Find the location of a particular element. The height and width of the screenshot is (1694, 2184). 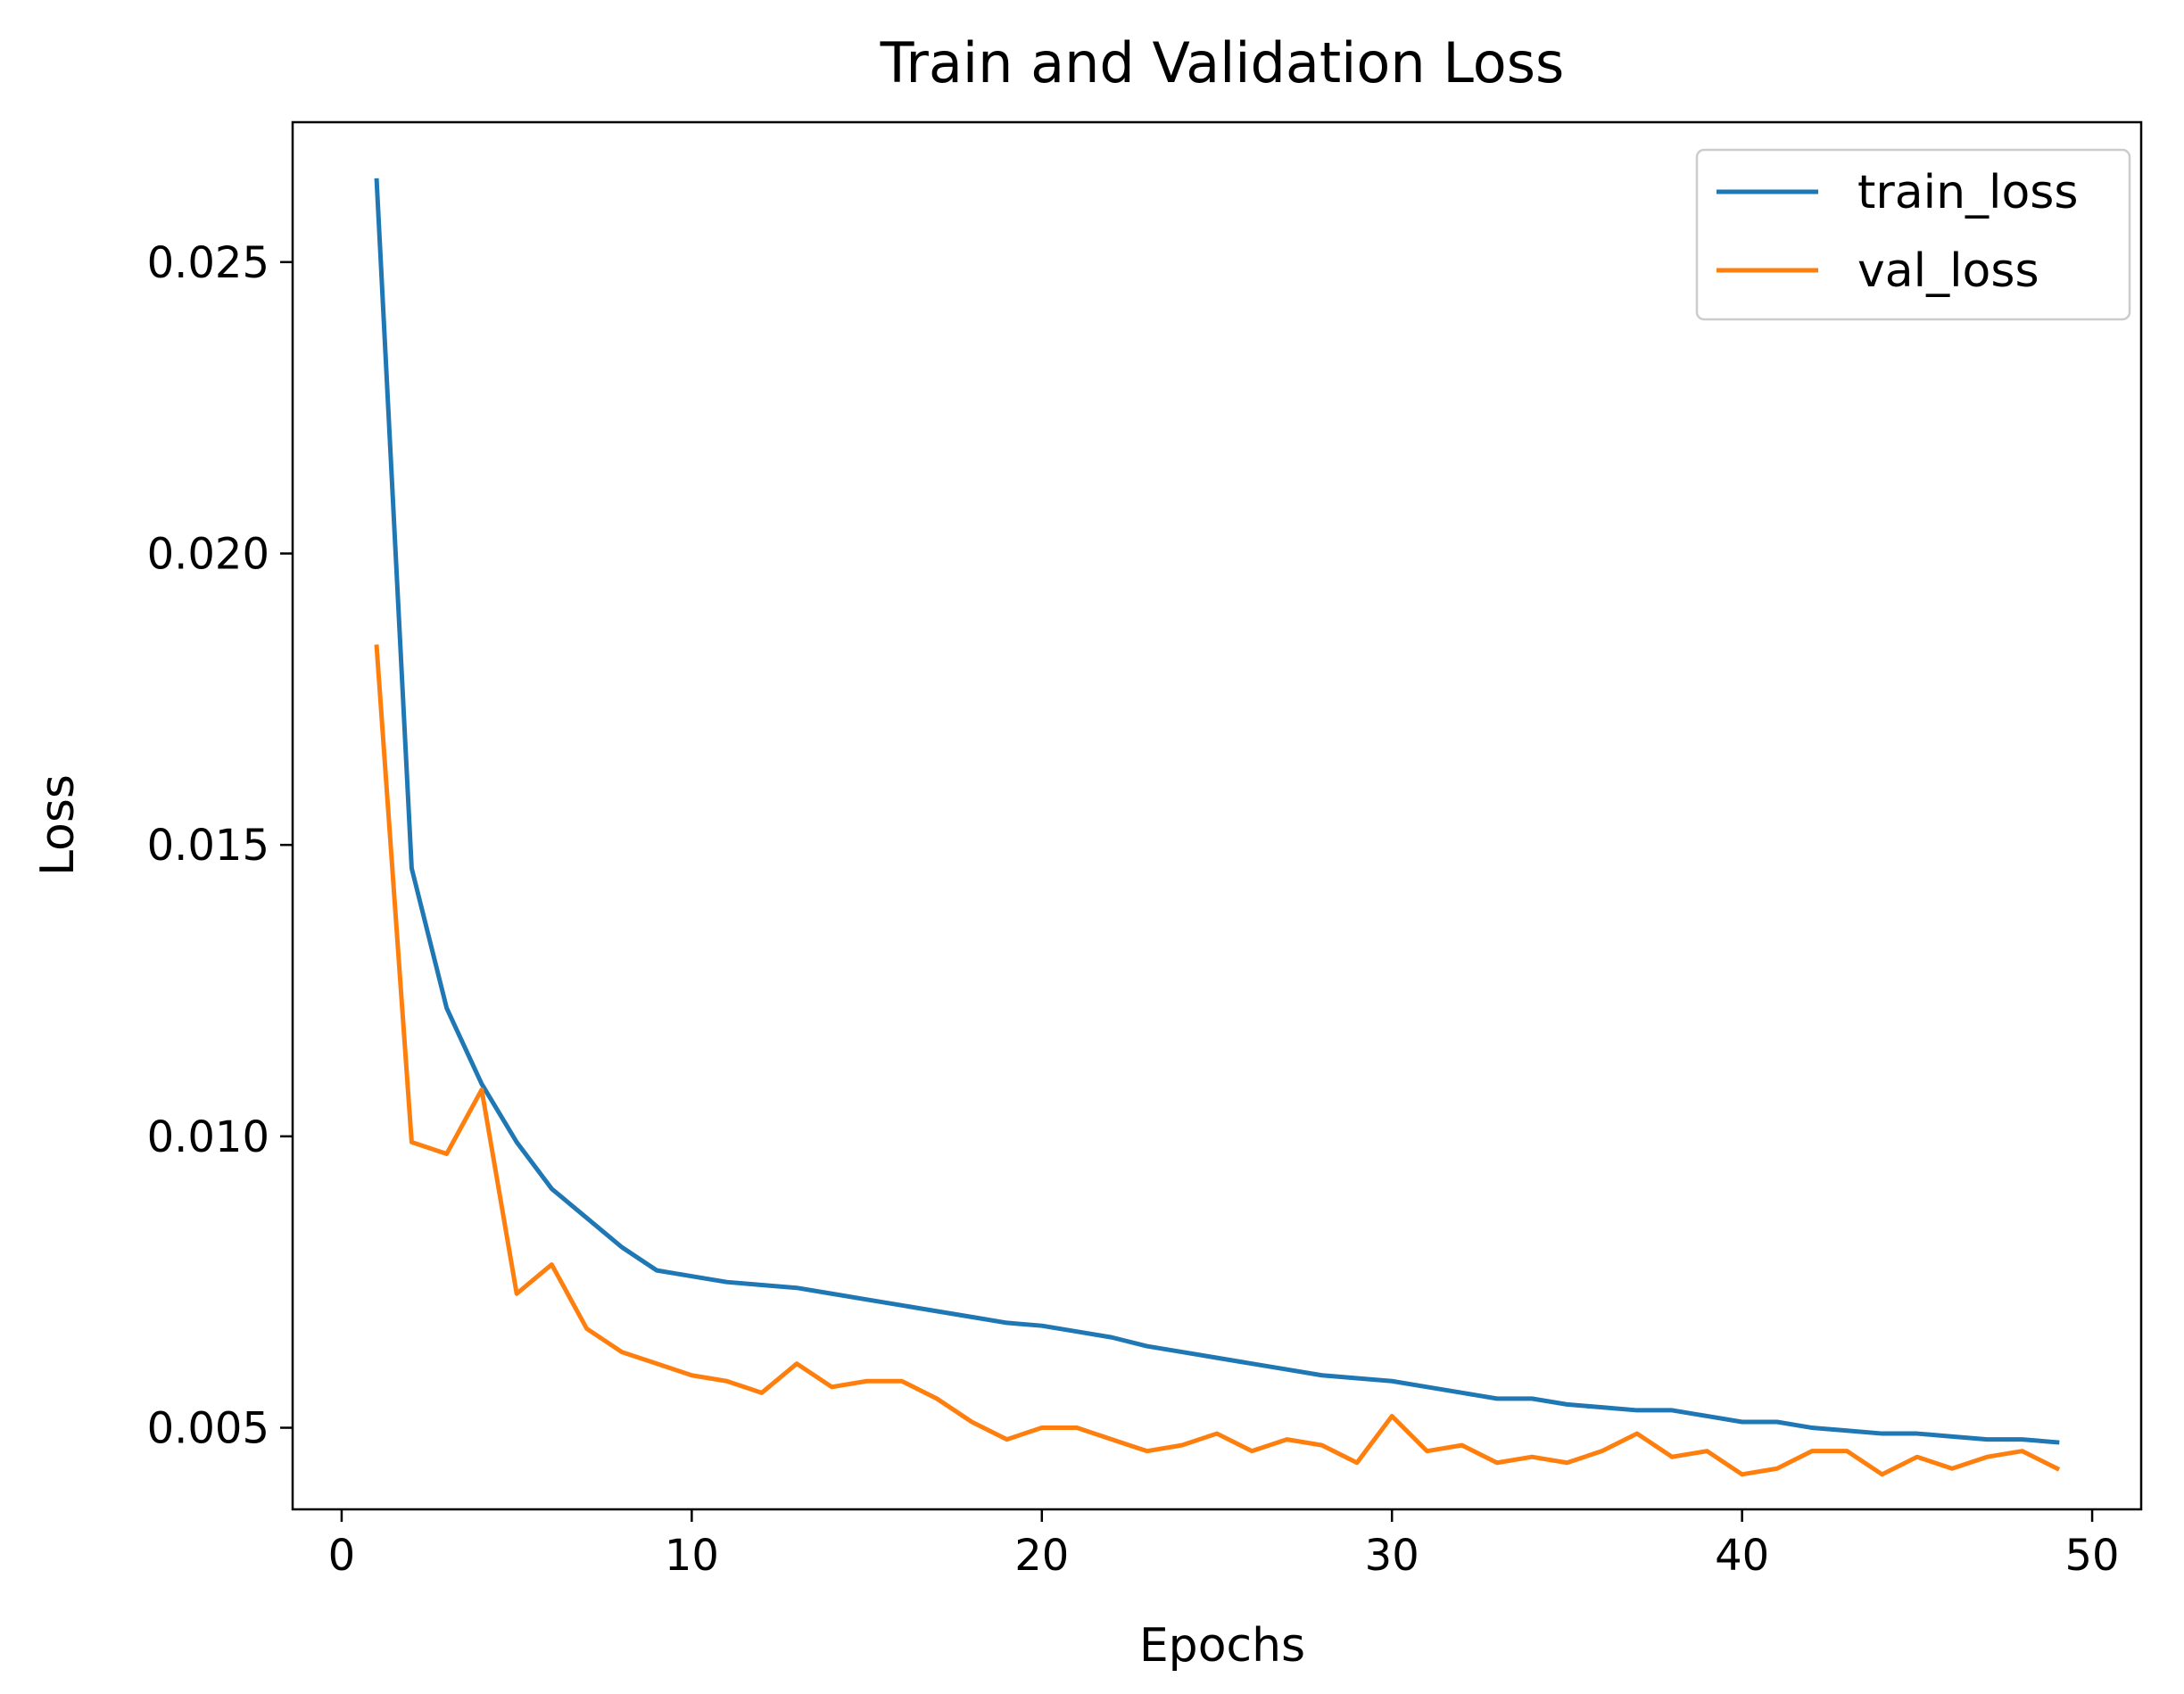

chart-title: Train and Validation Loss is located at coordinates (1223, 62).